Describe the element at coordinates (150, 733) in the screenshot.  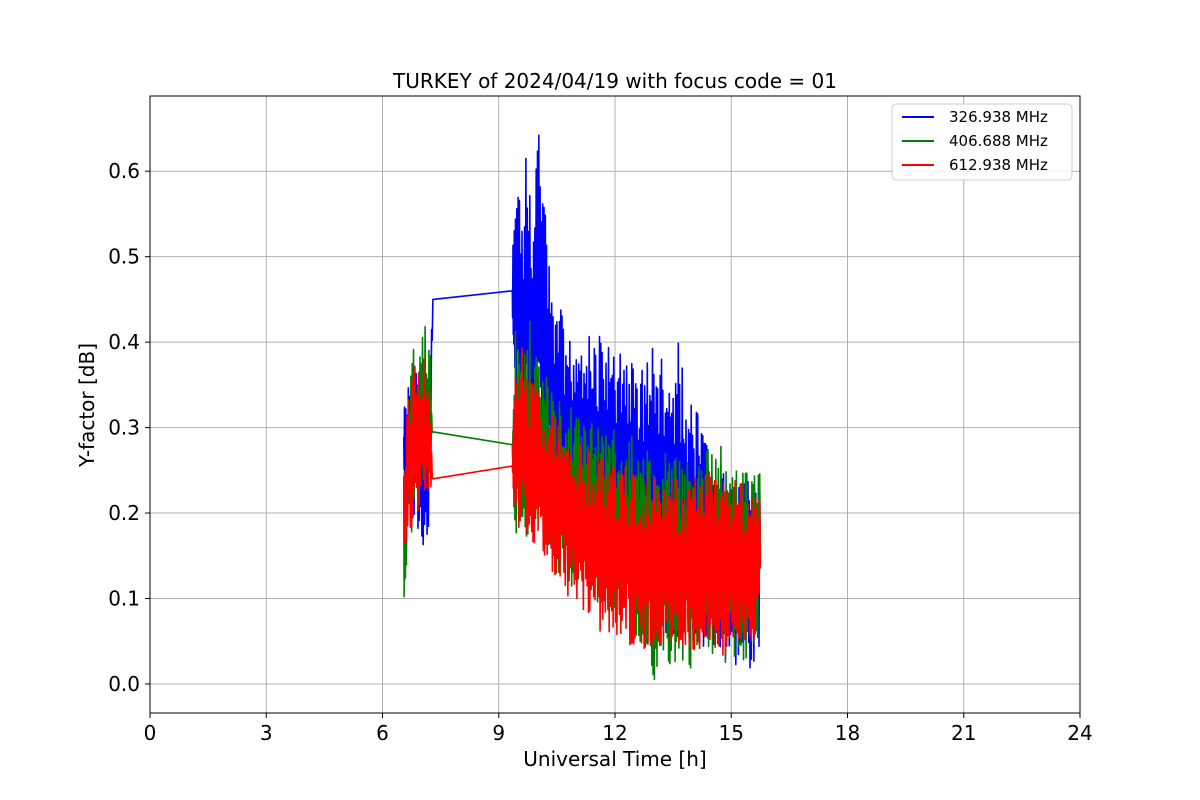
I see `x-tick-label: 0` at that location.